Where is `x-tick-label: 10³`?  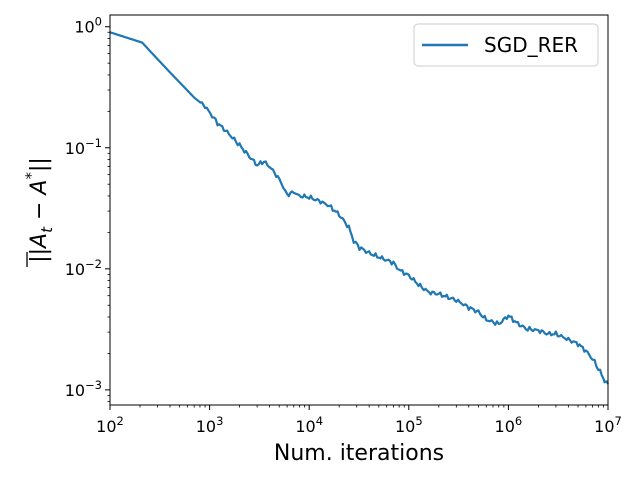
x-tick-label: 10³ is located at coordinates (210, 425).